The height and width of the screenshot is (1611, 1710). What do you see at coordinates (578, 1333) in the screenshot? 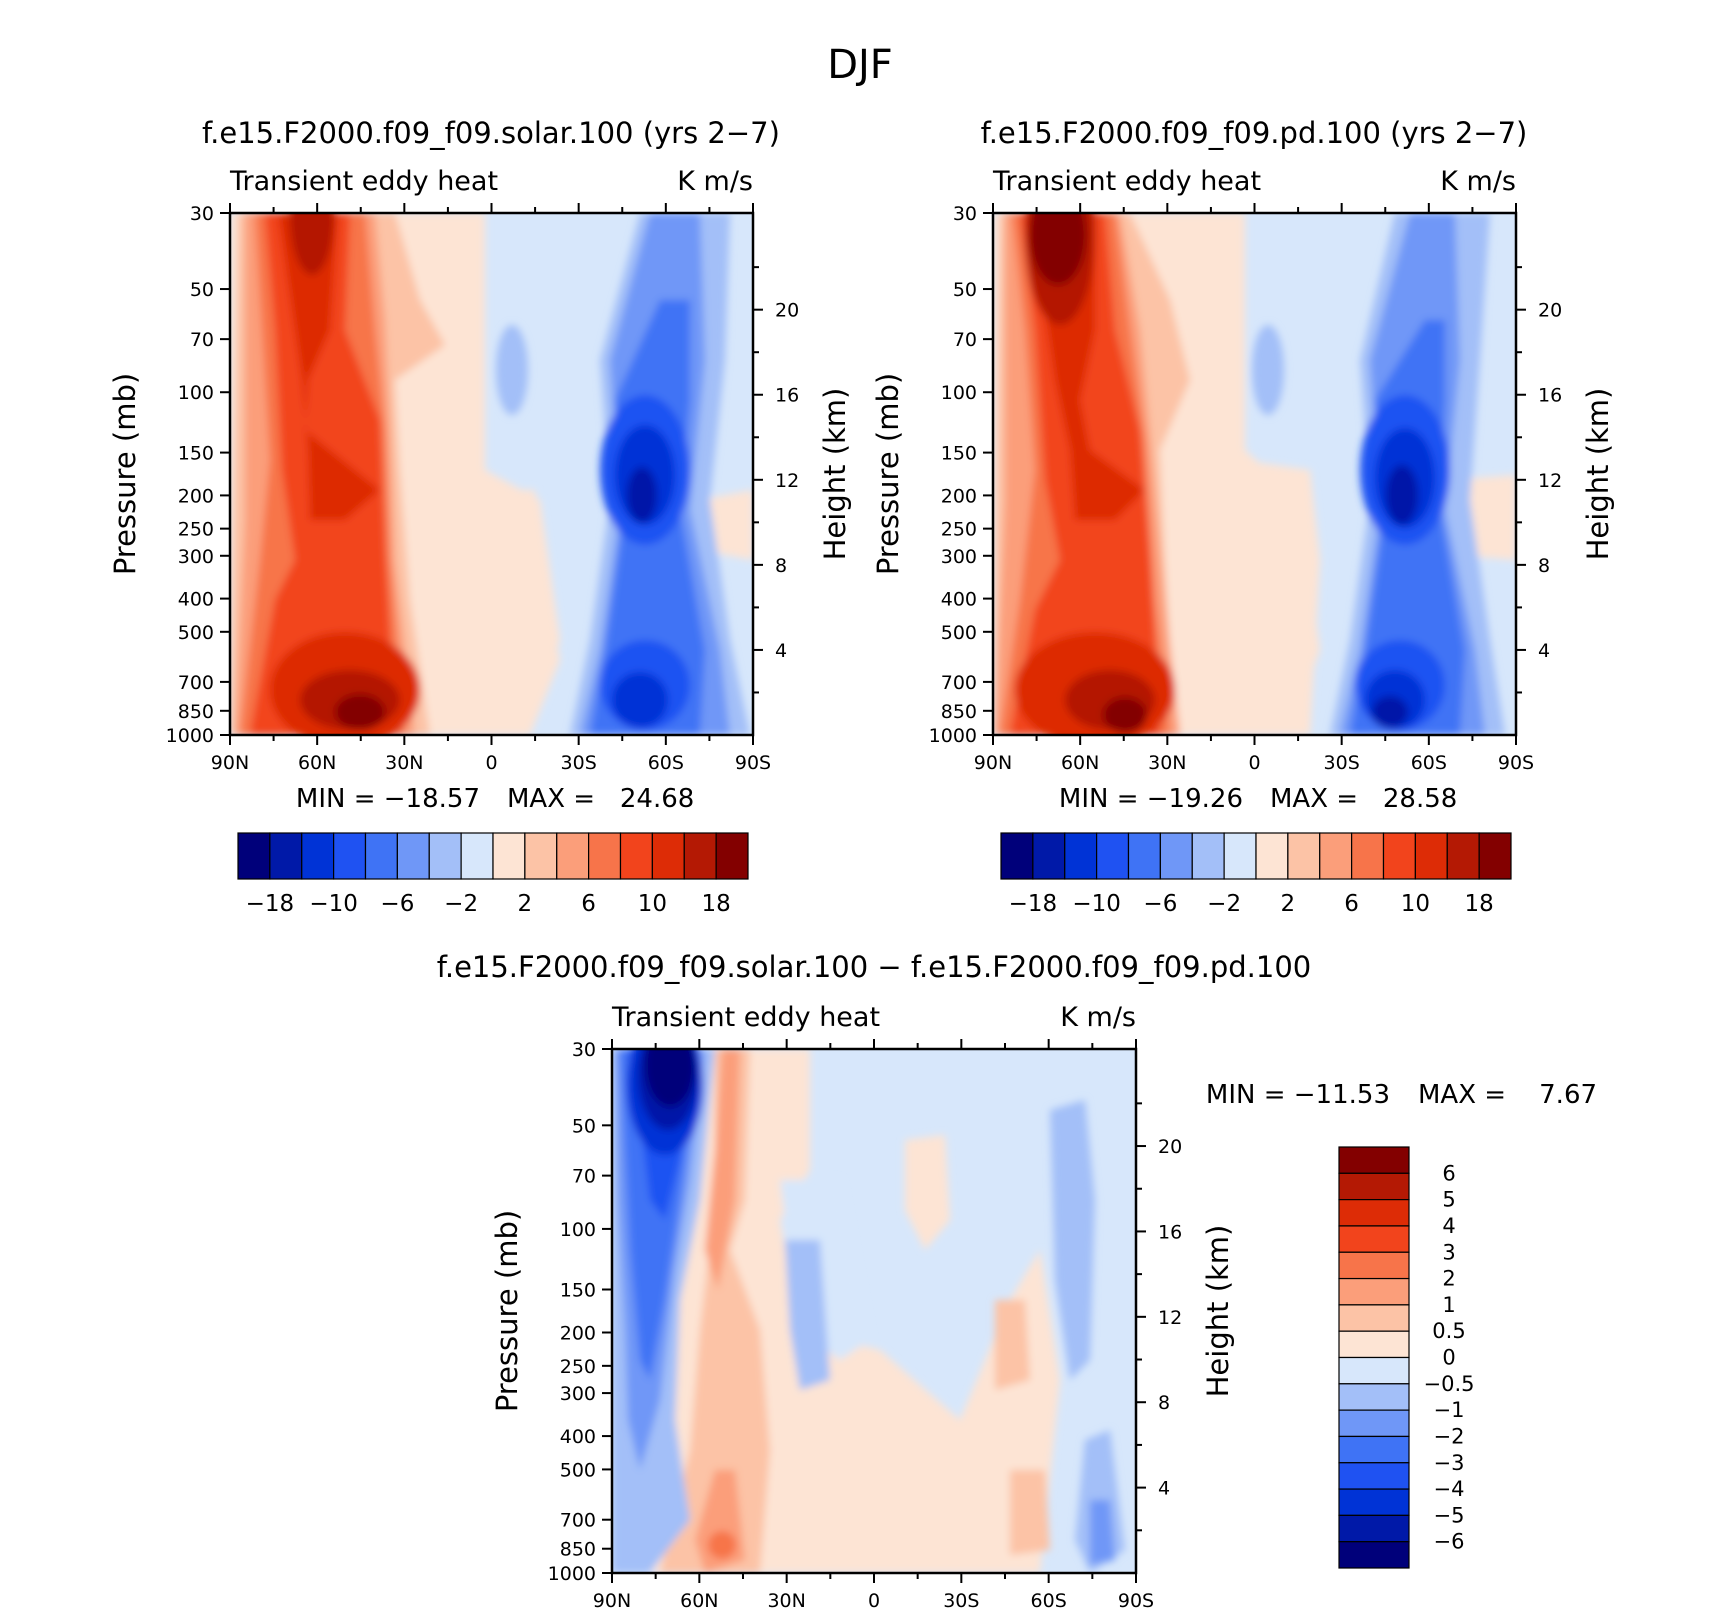
I see `y-tick-label: 200` at bounding box center [578, 1333].